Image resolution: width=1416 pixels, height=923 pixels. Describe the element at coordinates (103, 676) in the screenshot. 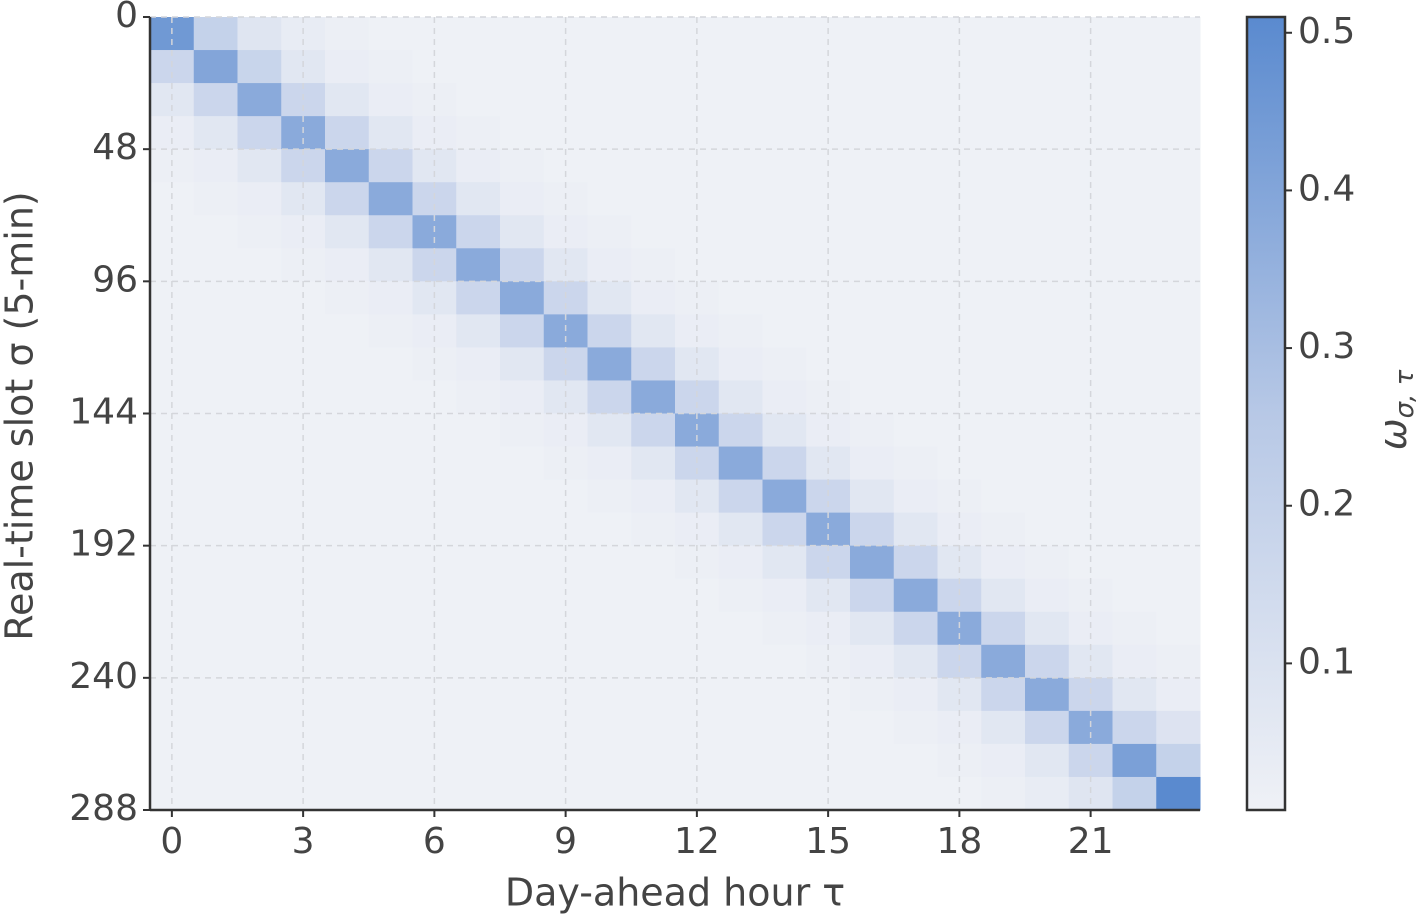

I see `y-tick-label: 240` at that location.